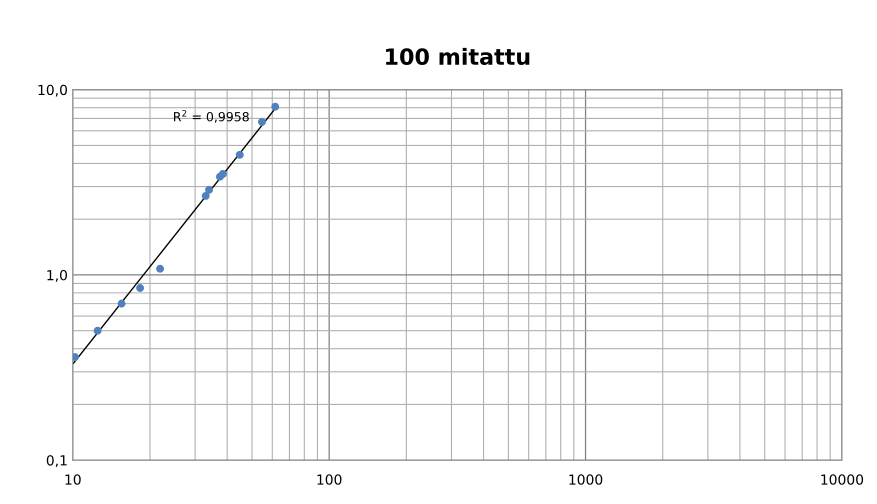 The width and height of the screenshot is (877, 504). Describe the element at coordinates (842, 479) in the screenshot. I see `x-tick-label: 10000` at that location.